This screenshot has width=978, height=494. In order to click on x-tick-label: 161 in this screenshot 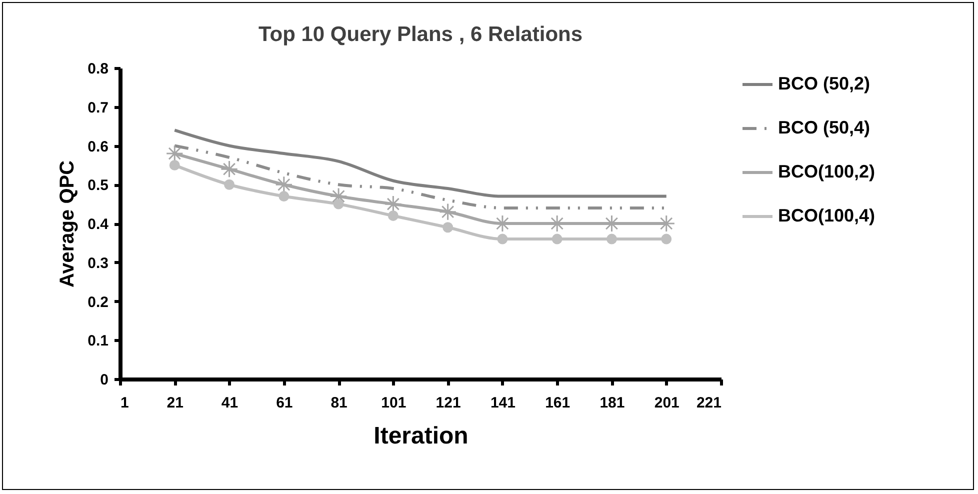, I will do `click(557, 403)`.